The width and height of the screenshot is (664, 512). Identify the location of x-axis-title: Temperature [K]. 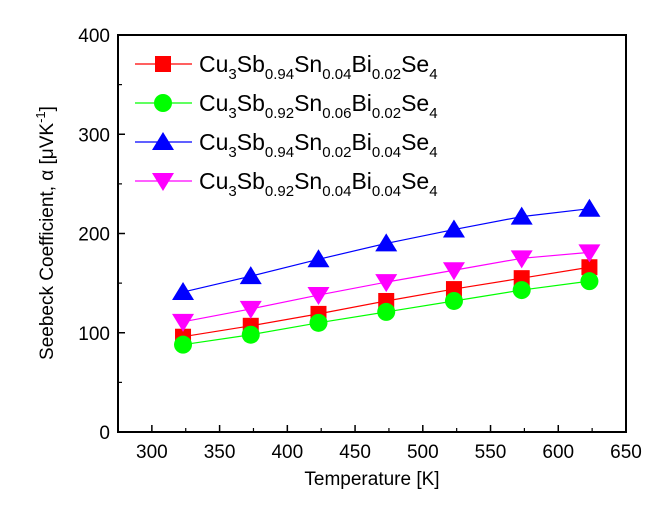
(371, 479).